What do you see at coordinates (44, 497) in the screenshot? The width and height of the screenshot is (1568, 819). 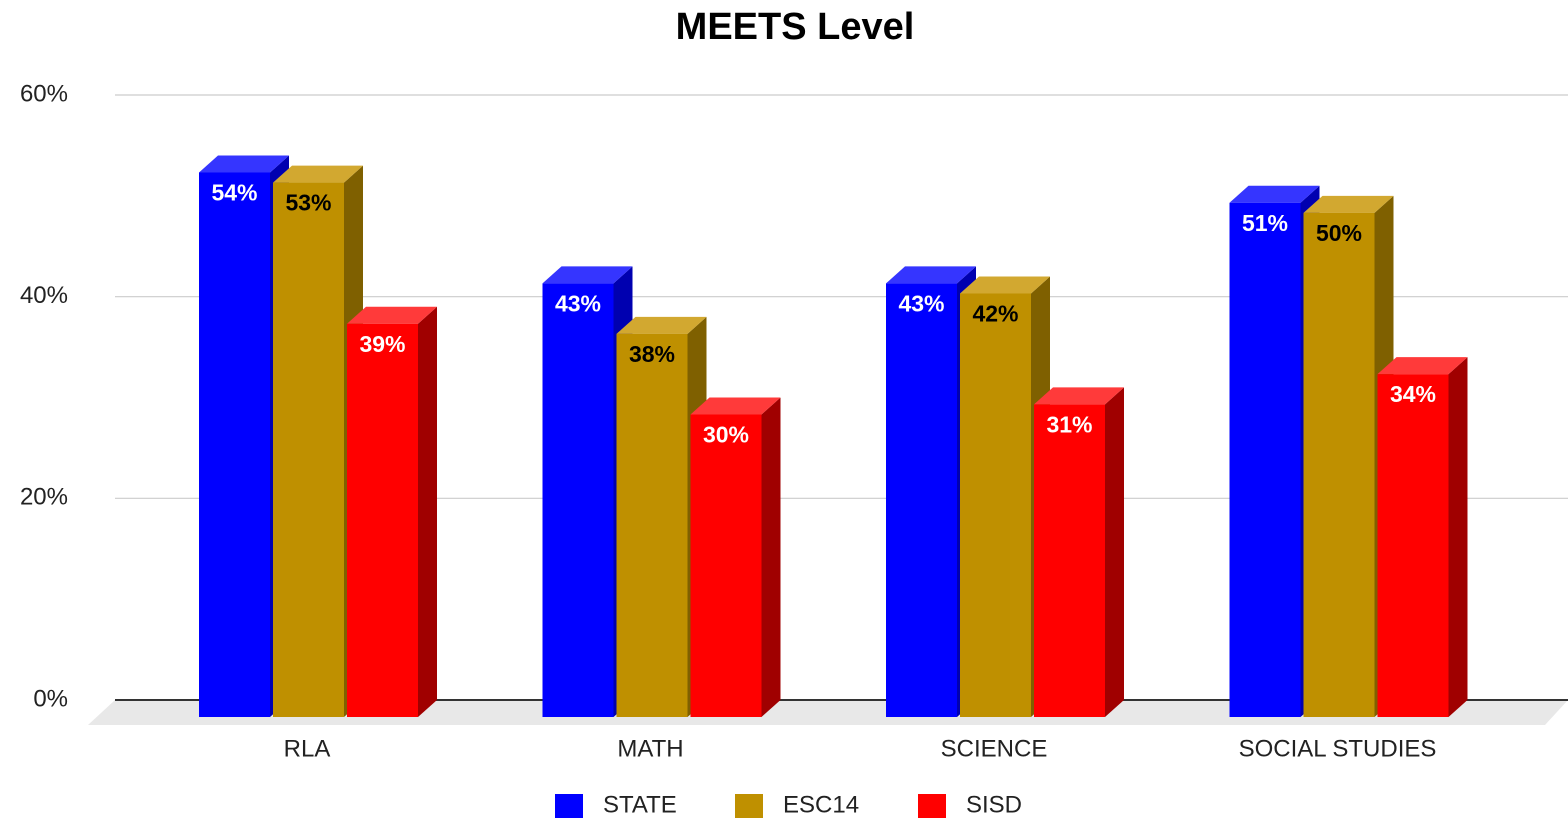 I see `y-tick-label: 20%` at bounding box center [44, 497].